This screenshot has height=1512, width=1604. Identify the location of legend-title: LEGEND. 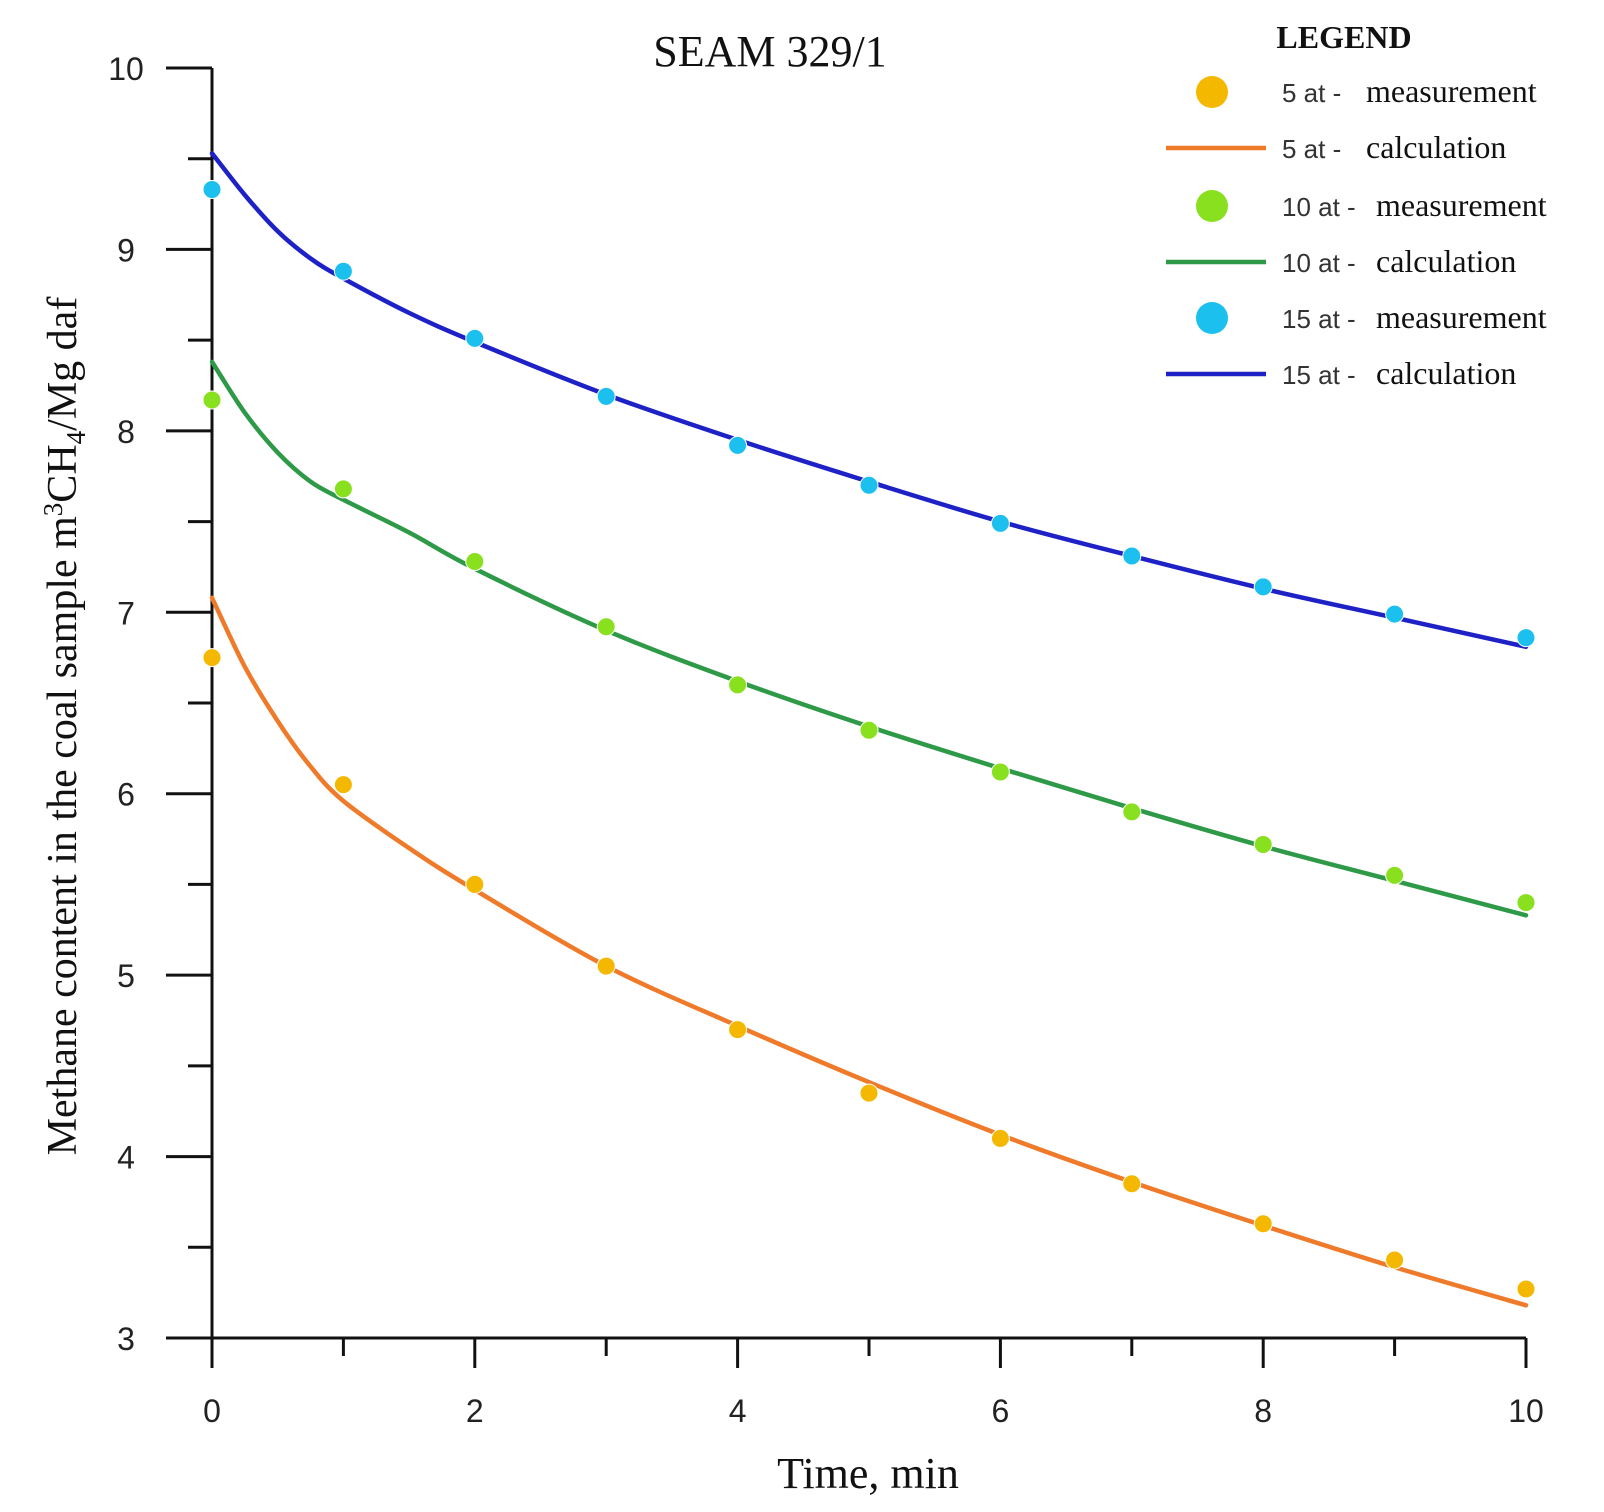
(1343, 37).